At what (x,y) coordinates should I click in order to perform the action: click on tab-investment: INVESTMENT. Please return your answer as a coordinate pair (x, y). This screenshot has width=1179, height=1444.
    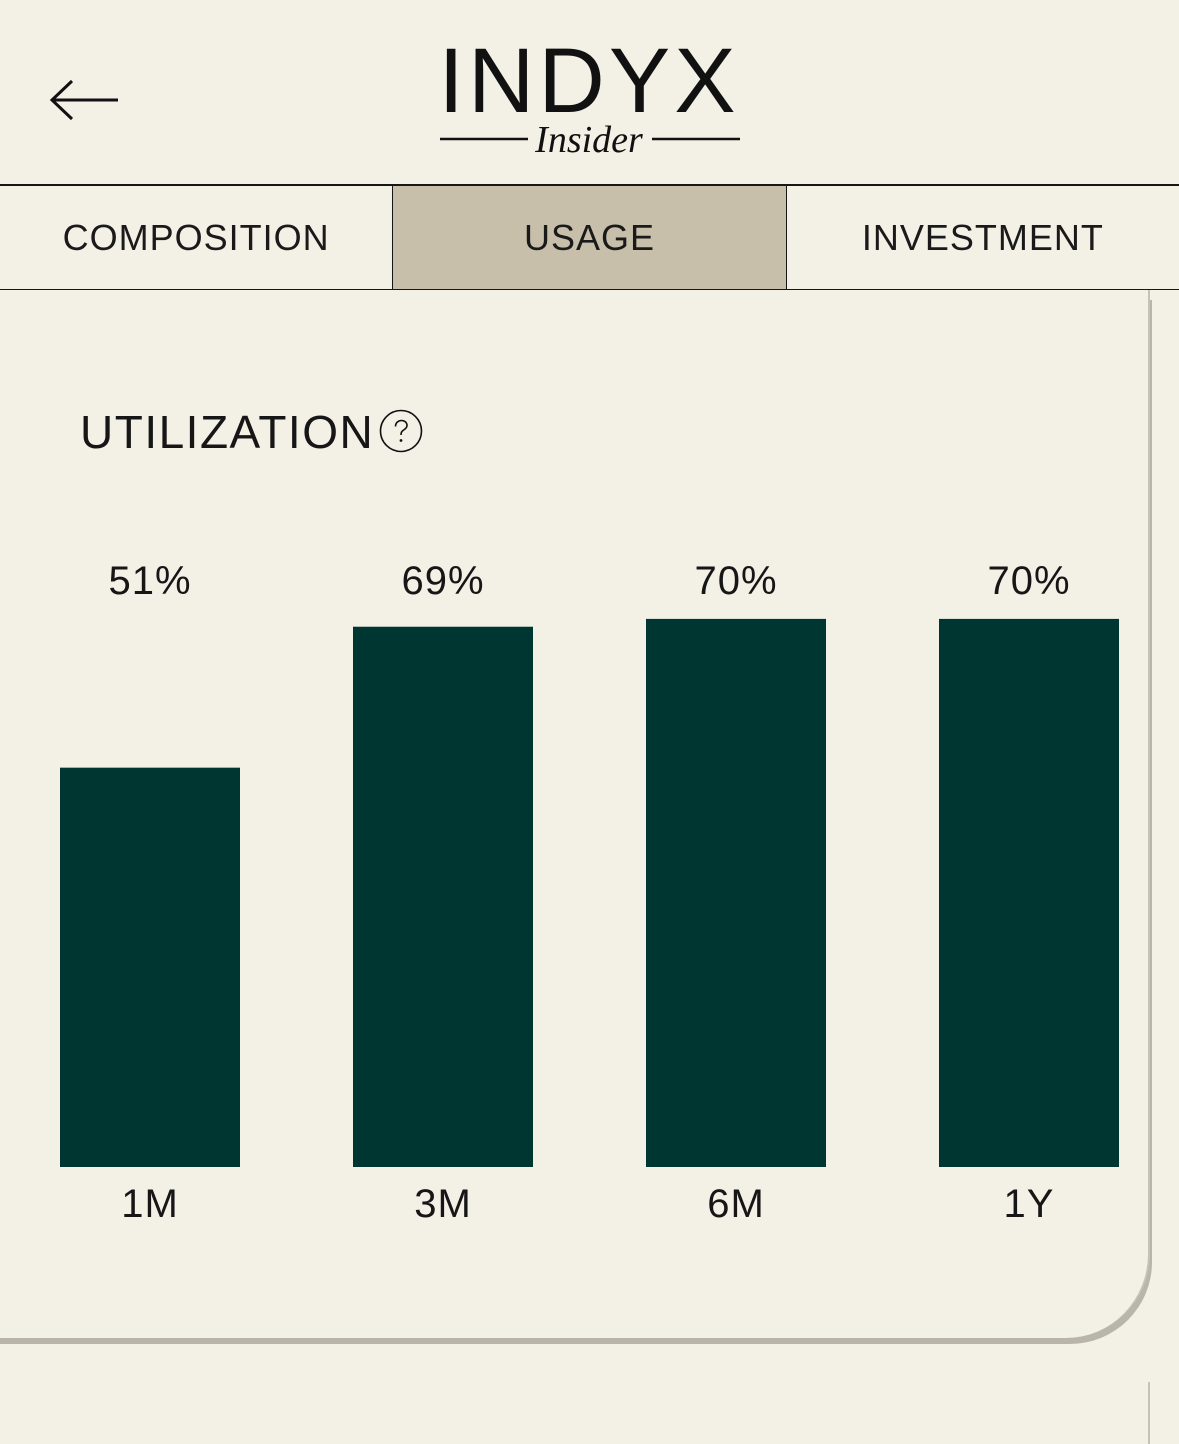
    Looking at the image, I should click on (983, 237).